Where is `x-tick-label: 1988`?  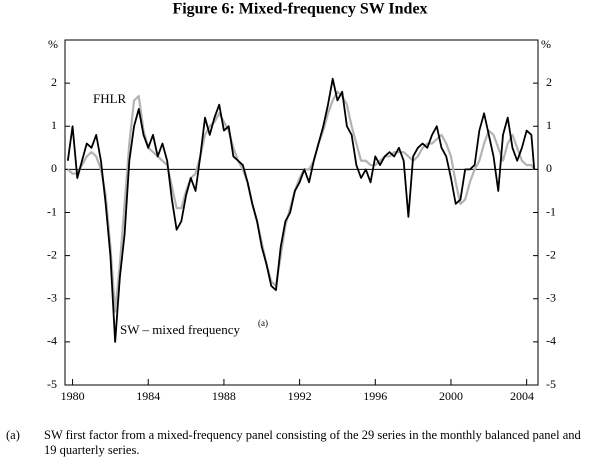
x-tick-label: 1988 is located at coordinates (224, 396).